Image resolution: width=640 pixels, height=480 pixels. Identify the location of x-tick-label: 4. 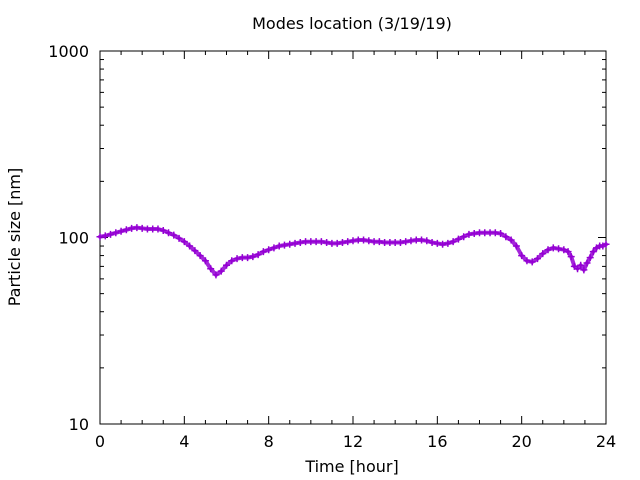
(184, 441).